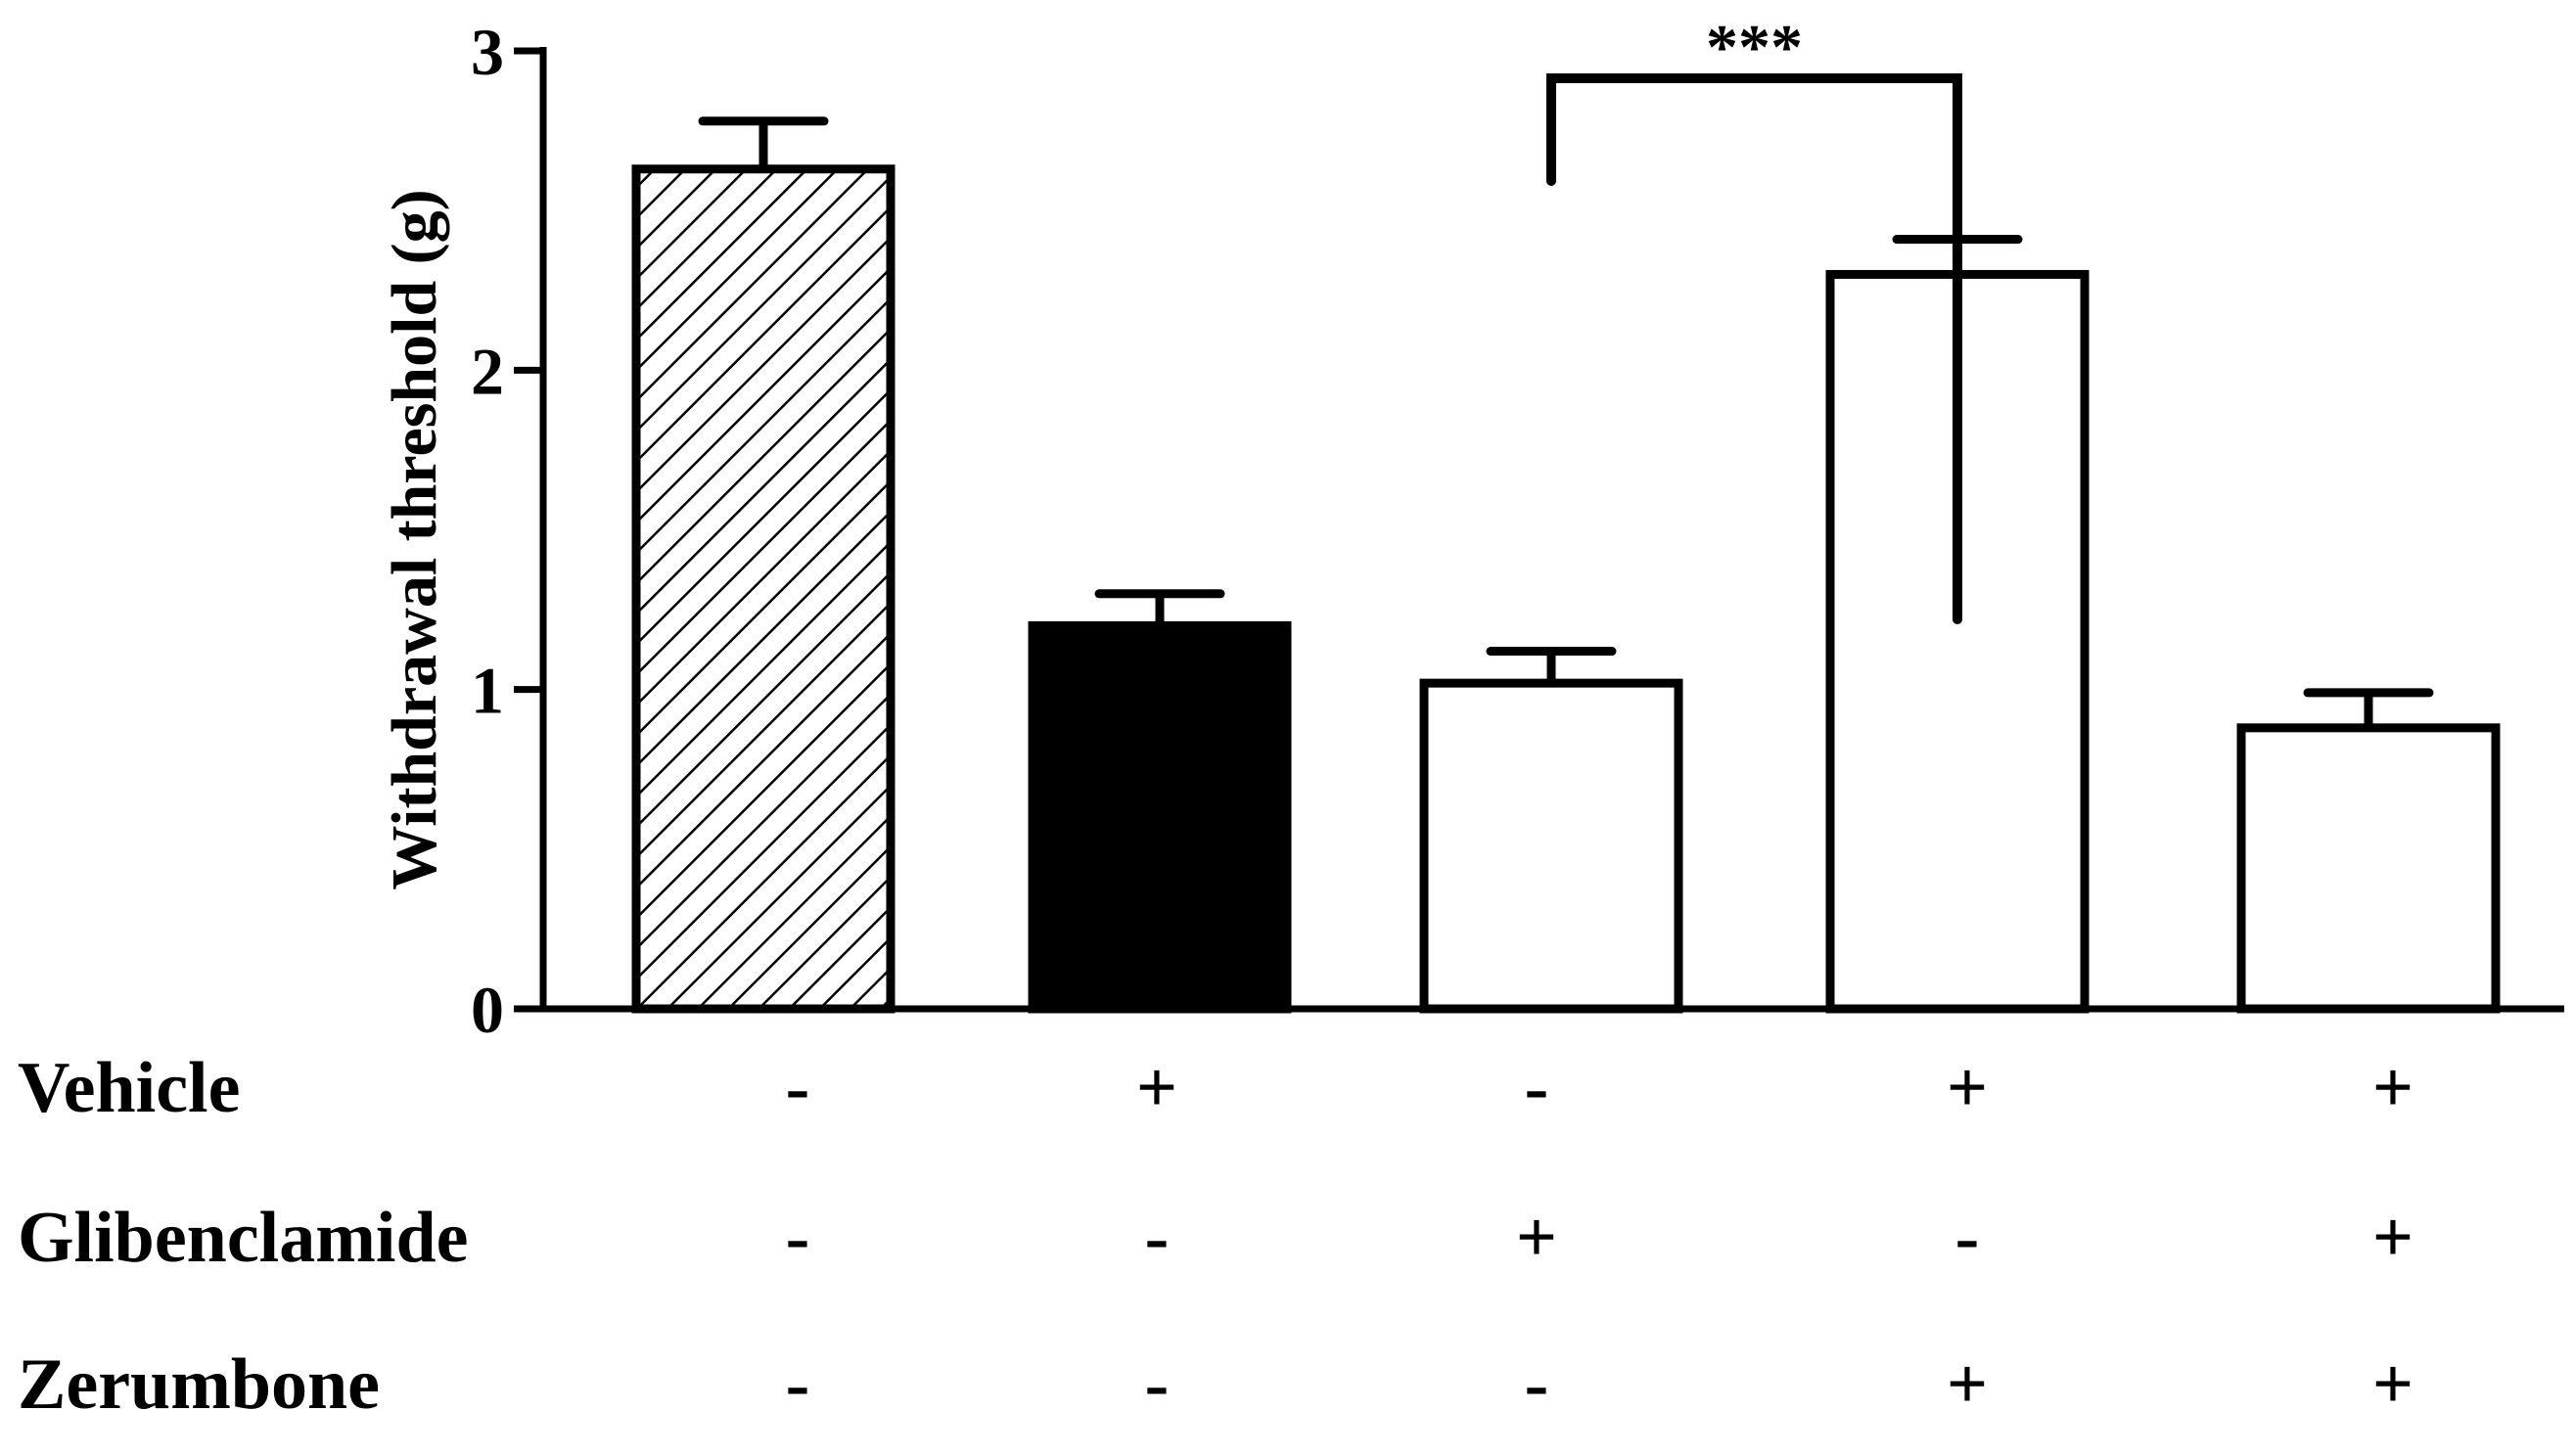 This screenshot has height=1456, width=2574. Describe the element at coordinates (1215, 1384) in the screenshot. I see `treatment-row-zerumbone: Zerumbone - - - + +` at that location.